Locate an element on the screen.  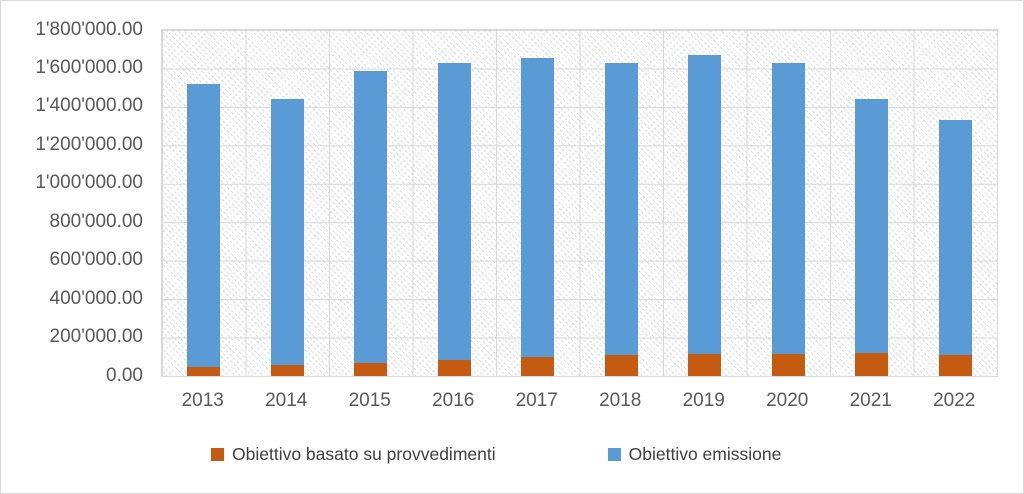
x-axis-tick-label: 2022 is located at coordinates (954, 400).